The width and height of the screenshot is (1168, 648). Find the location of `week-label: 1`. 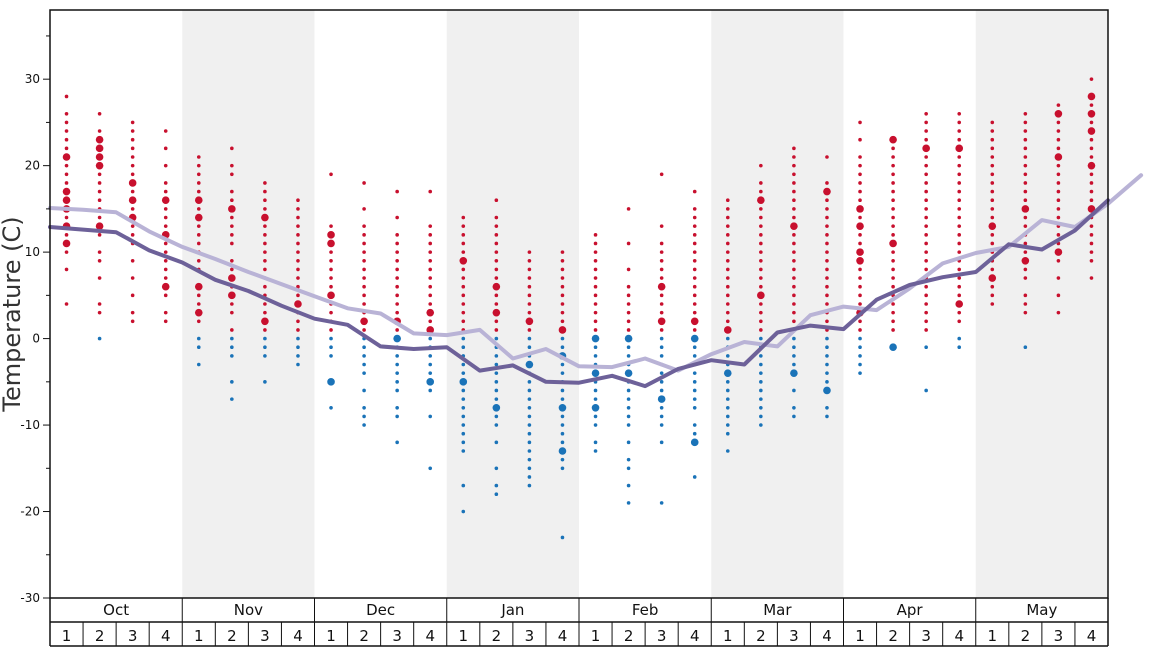

week-label: 1 is located at coordinates (331, 636).